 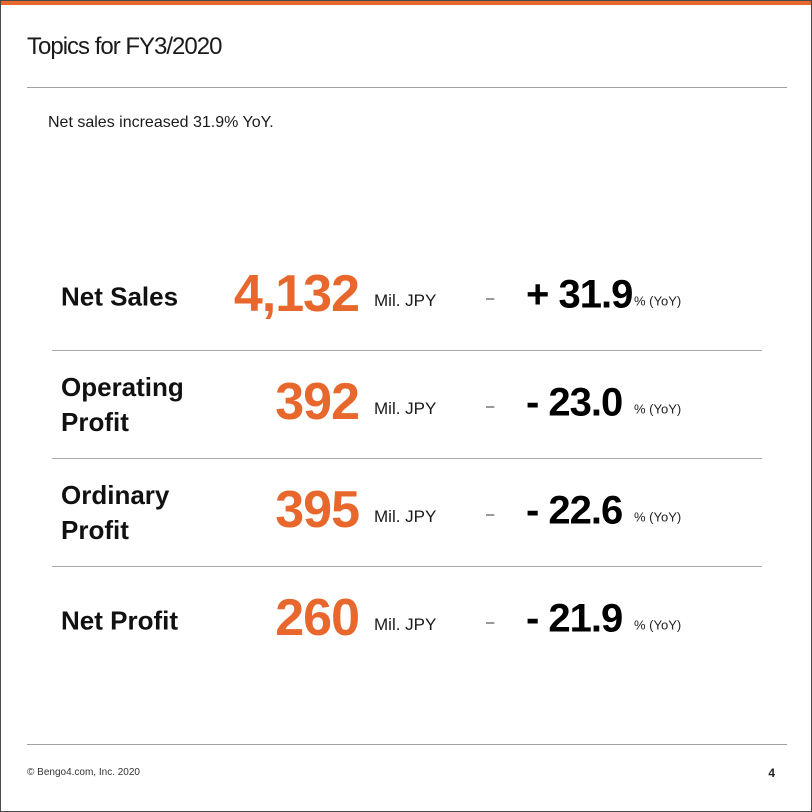 What do you see at coordinates (115, 512) in the screenshot?
I see `metric-label: Ordinary Profit` at bounding box center [115, 512].